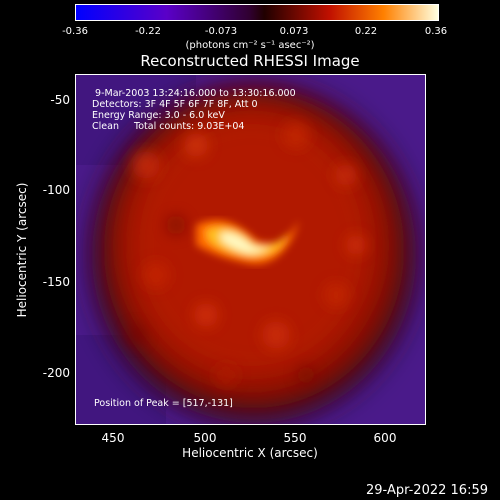 The height and width of the screenshot is (500, 500). Describe the element at coordinates (56, 282) in the screenshot. I see `y-tick-label: -150` at that location.